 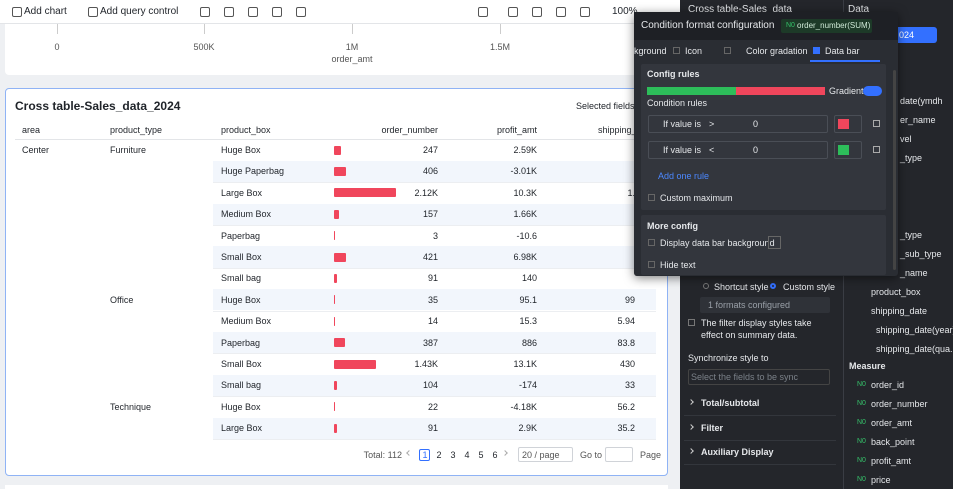 I want to click on color-swatch, so click(x=843, y=150).